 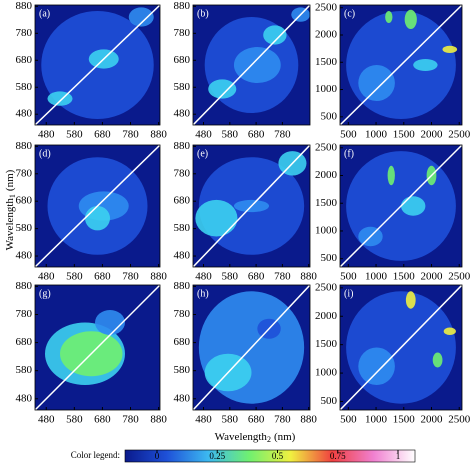 What do you see at coordinates (326, 373) in the screenshot?
I see `y-tick-label: 1000` at bounding box center [326, 373].